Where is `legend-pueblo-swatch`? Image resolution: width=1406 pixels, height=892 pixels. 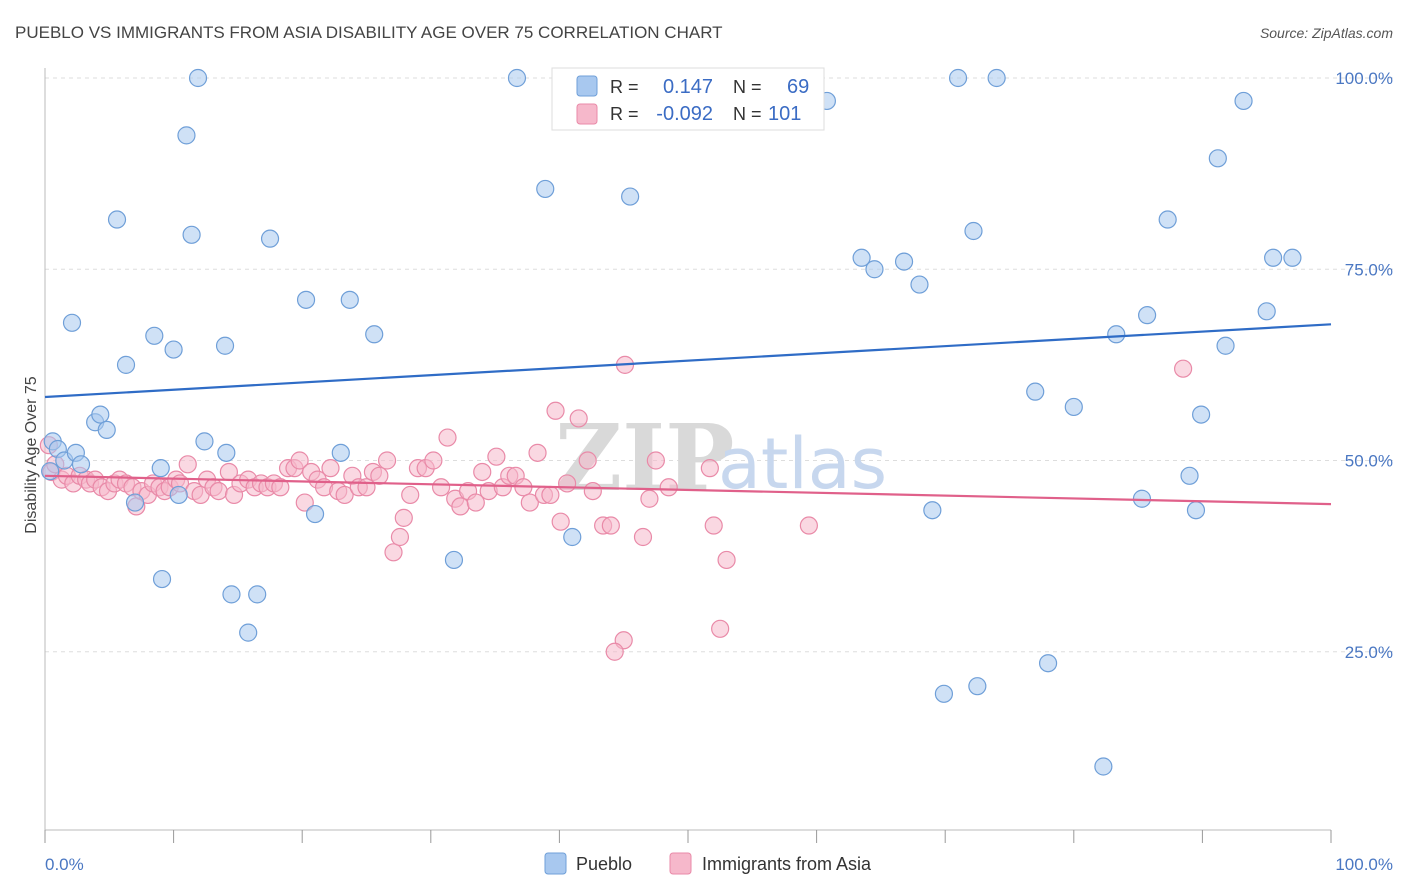
legend-pueblo-swatch is located at coordinates (555, 863).